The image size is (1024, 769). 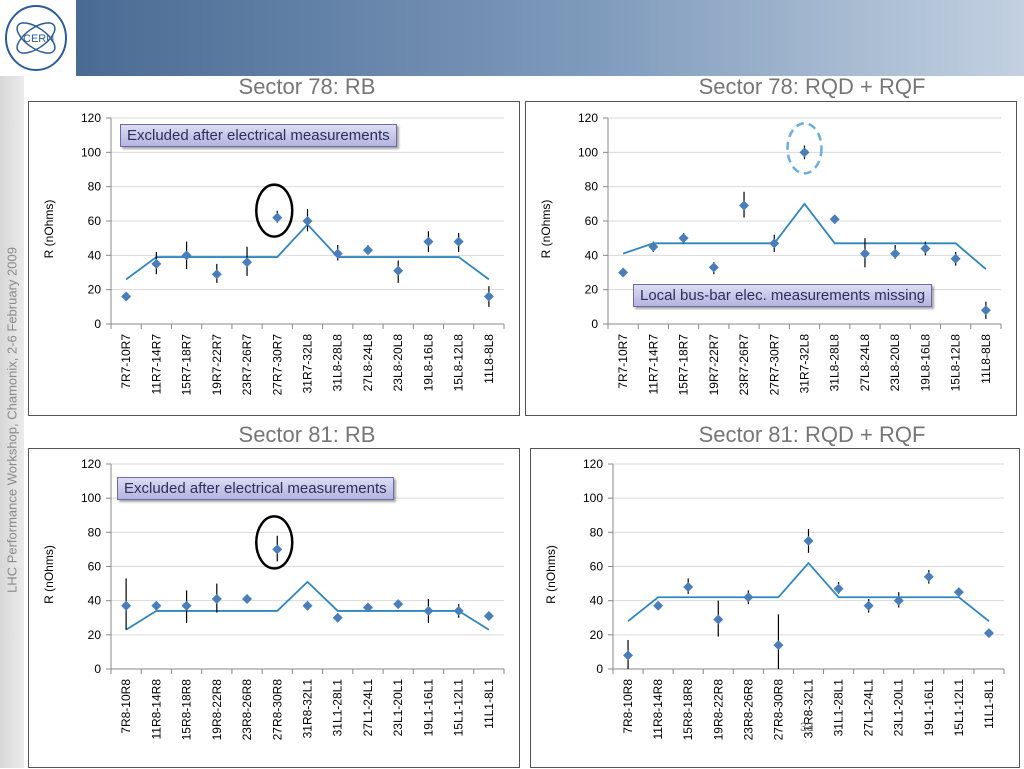 What do you see at coordinates (156, 709) in the screenshot?
I see `x-tick-label: 11R8-14R8` at bounding box center [156, 709].